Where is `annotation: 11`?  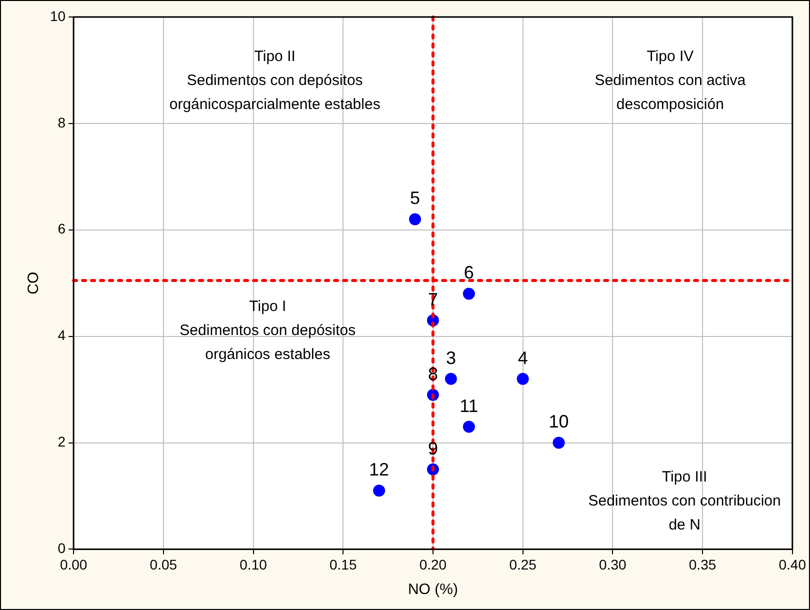 annotation: 11 is located at coordinates (469, 406).